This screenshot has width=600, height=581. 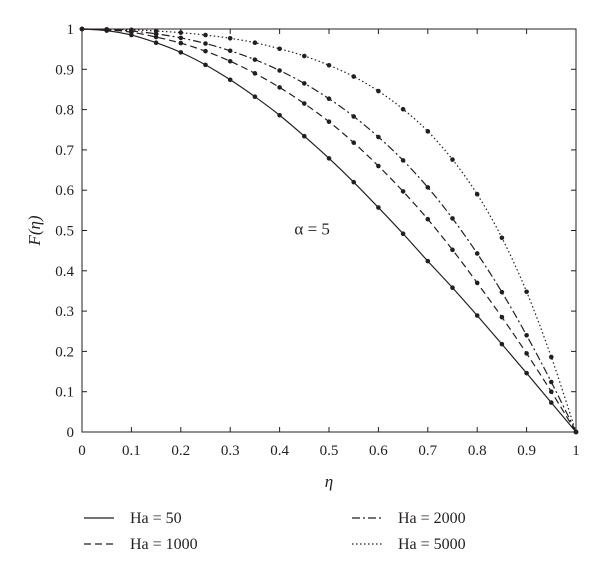 I want to click on y-tick-label: 0.1, so click(x=64, y=393).